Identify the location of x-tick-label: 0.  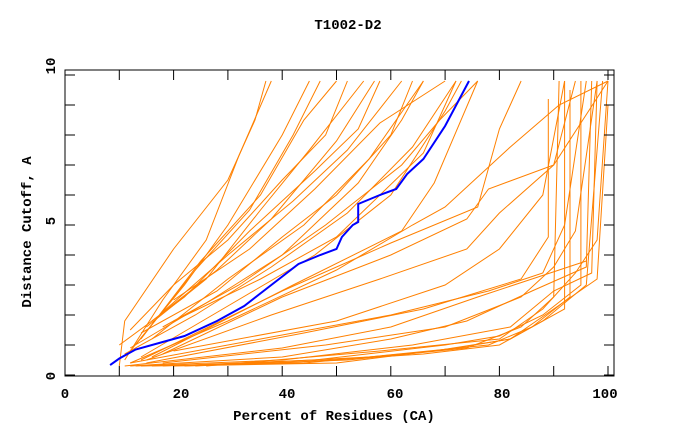
(65, 395).